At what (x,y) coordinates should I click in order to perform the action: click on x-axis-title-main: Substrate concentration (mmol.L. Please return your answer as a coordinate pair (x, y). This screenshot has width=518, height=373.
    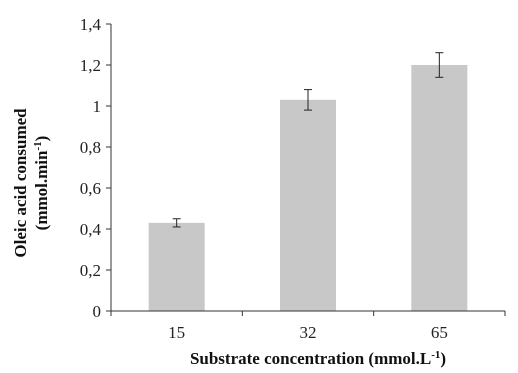
    Looking at the image, I should click on (310, 358).